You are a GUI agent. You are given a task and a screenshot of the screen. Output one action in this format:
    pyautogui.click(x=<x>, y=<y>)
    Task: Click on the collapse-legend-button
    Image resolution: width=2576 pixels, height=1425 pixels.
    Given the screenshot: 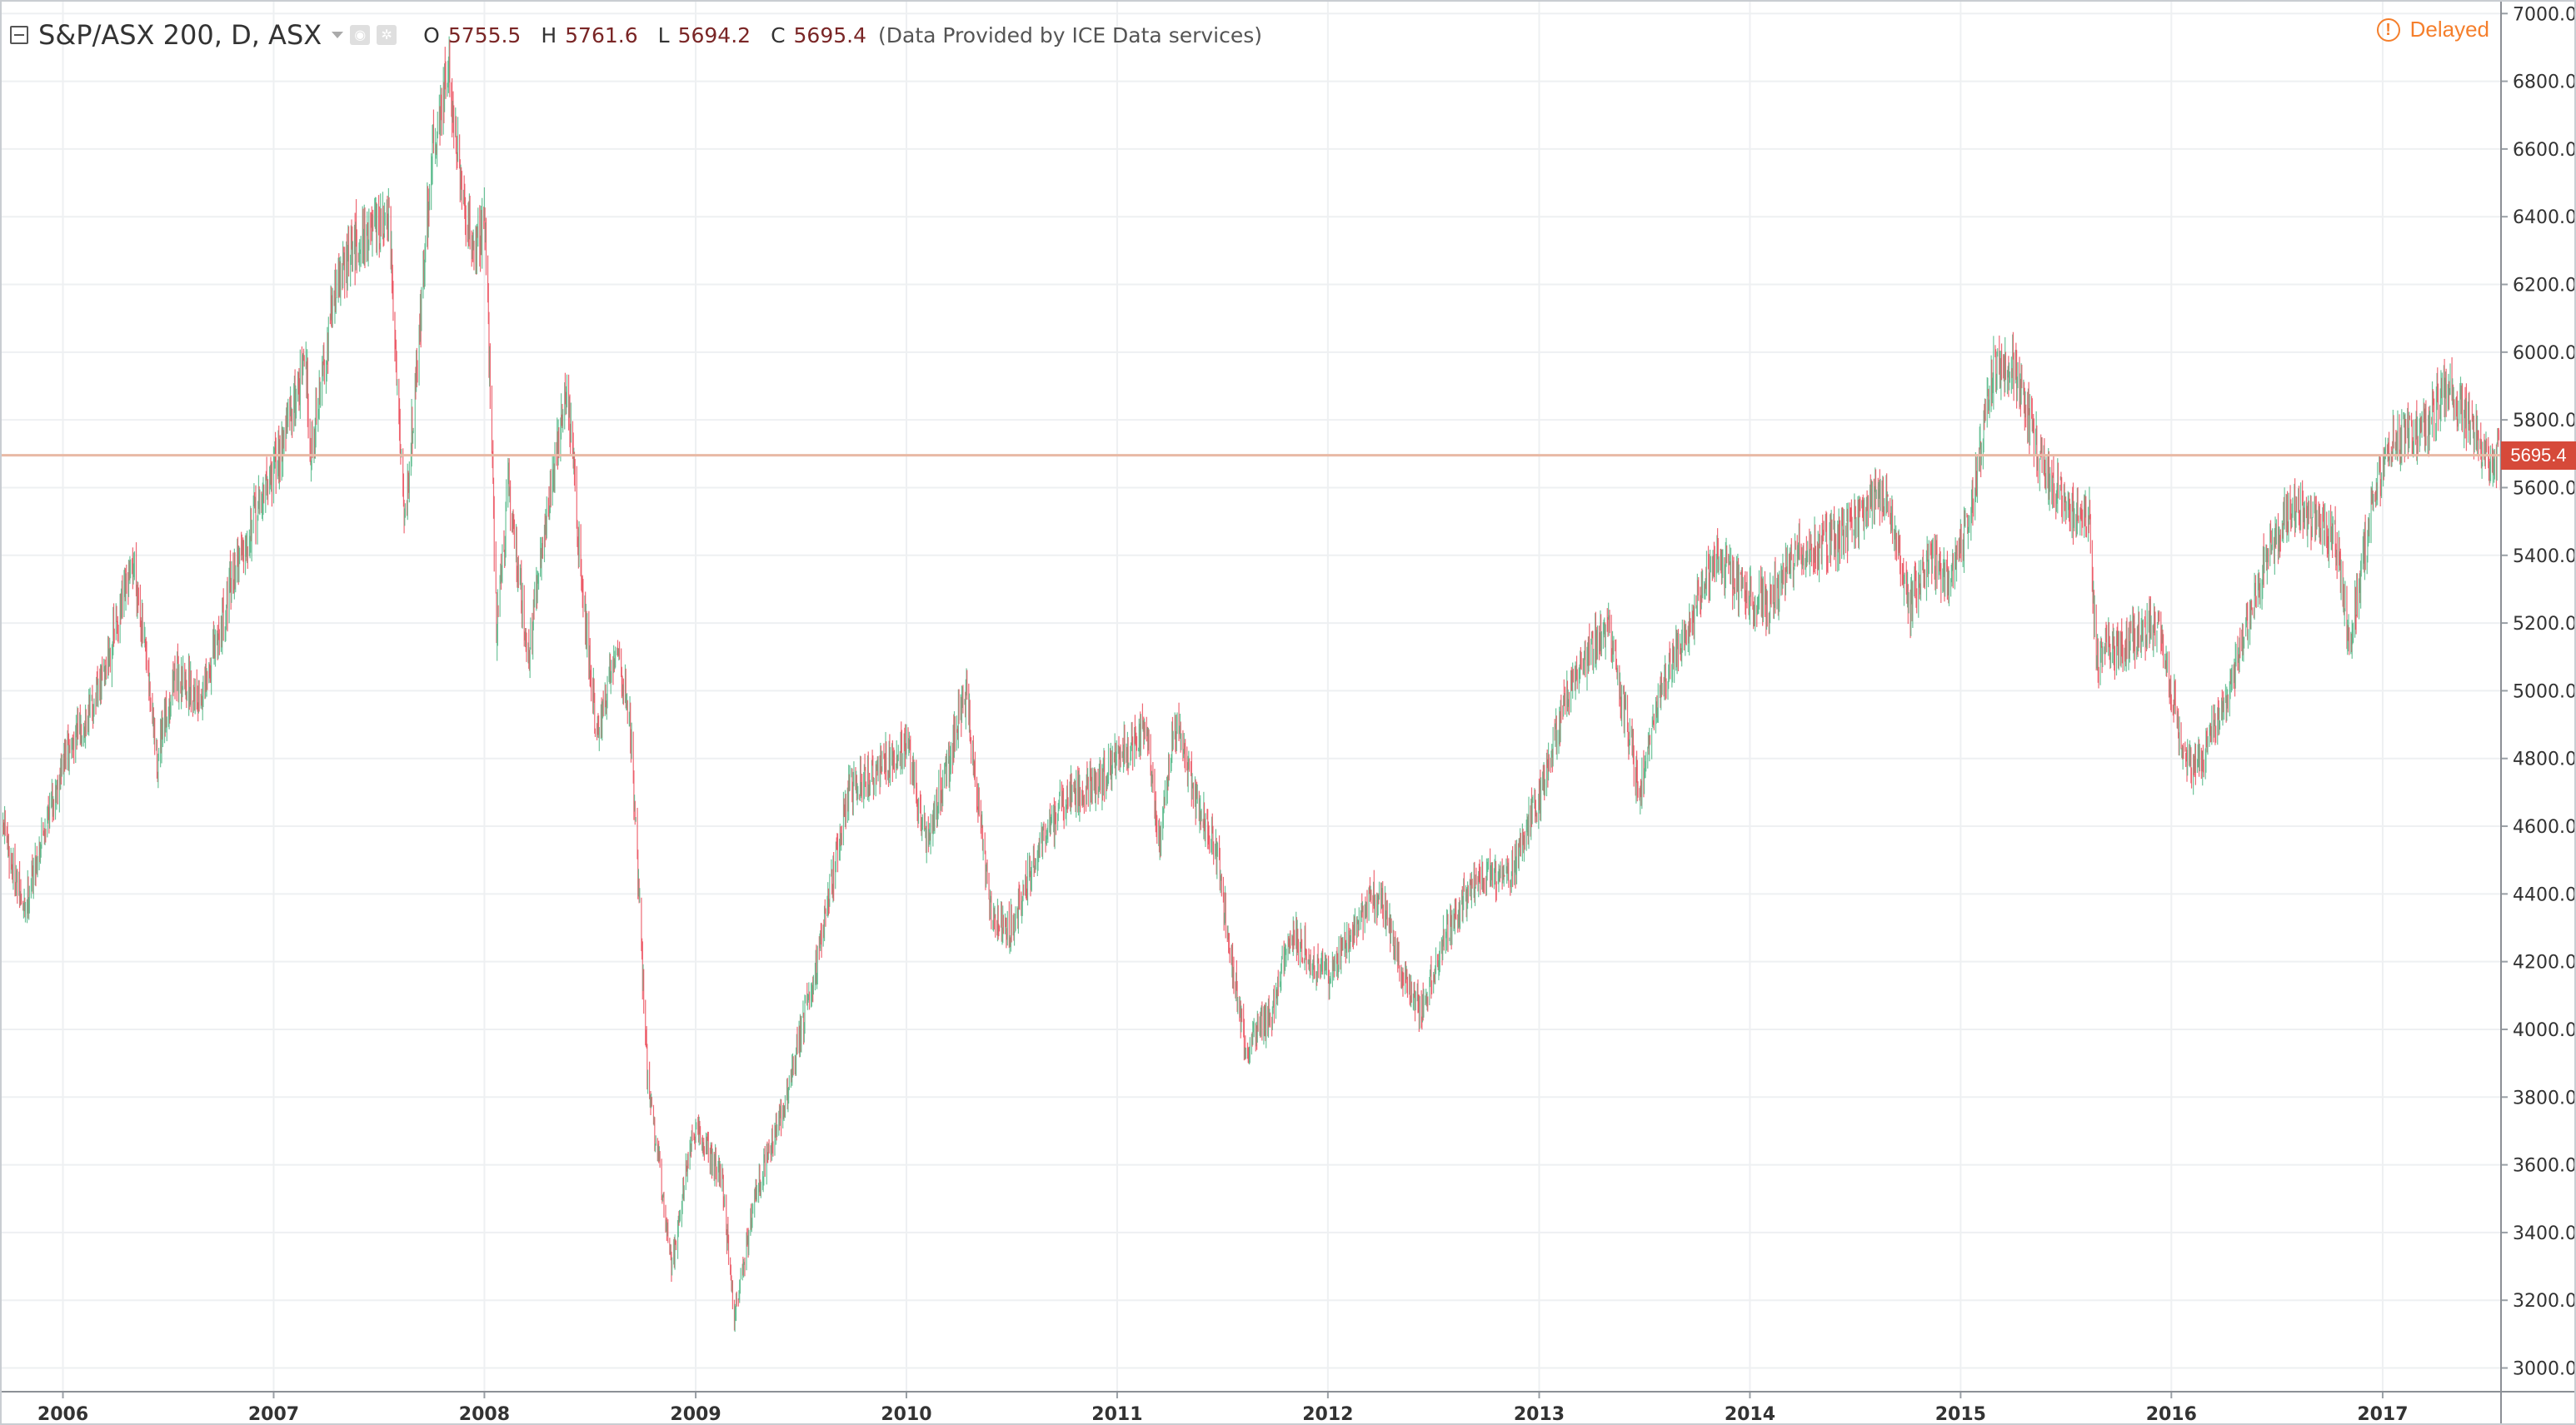 What is the action you would take?
    pyautogui.click(x=19, y=35)
    